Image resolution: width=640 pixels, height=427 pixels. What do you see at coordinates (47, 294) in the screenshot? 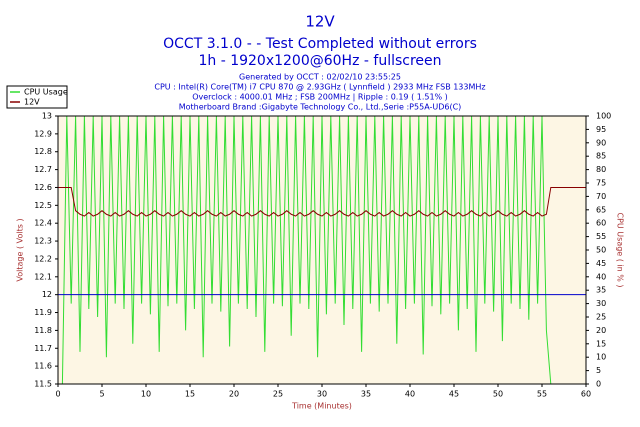
I see `y-tick-label: 12` at bounding box center [47, 294].